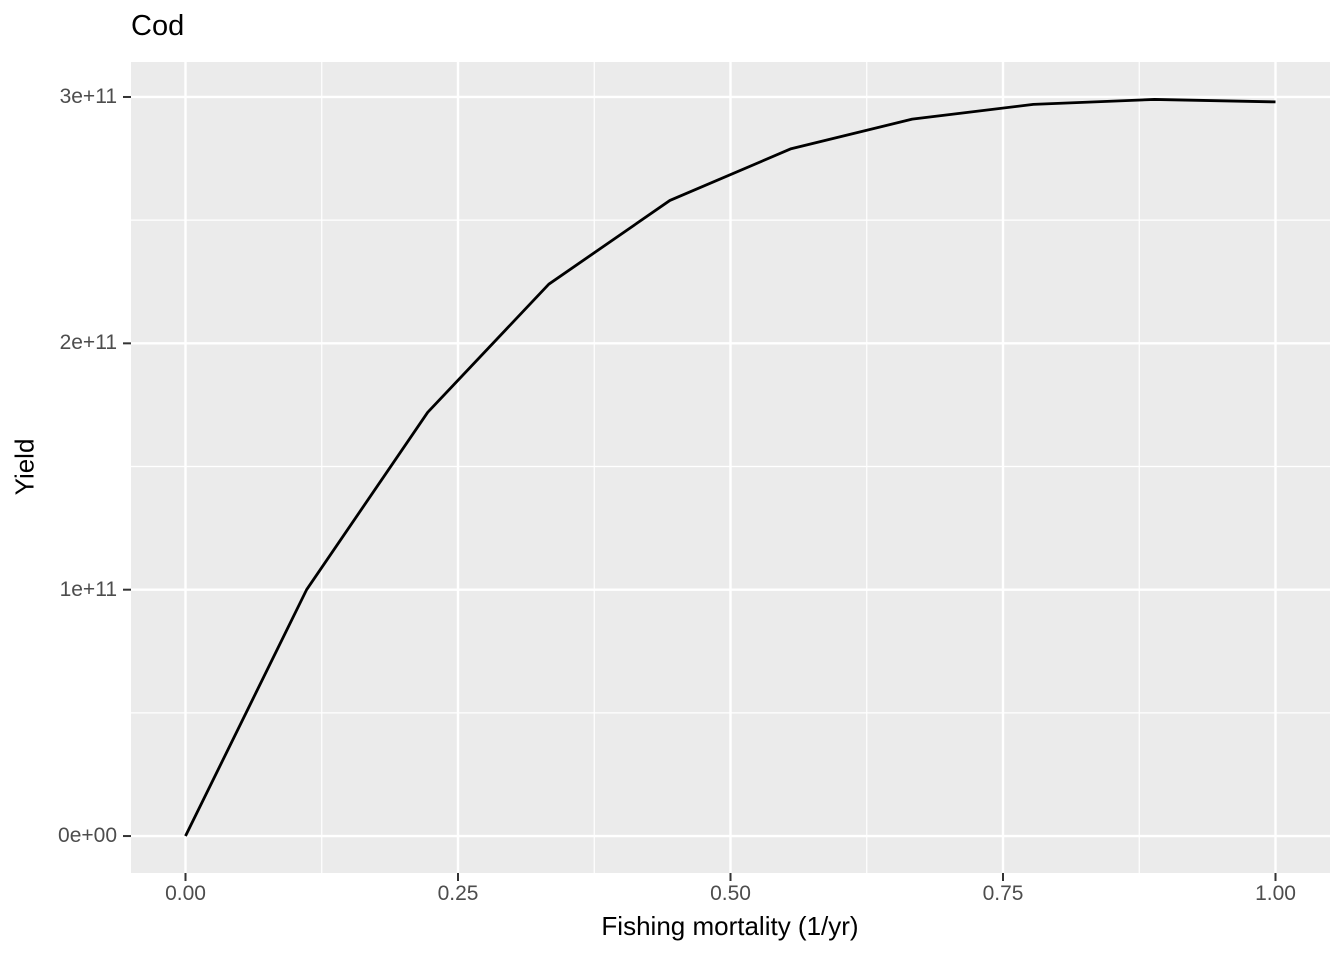  I want to click on x-tick-label: 0.75, so click(1003, 893).